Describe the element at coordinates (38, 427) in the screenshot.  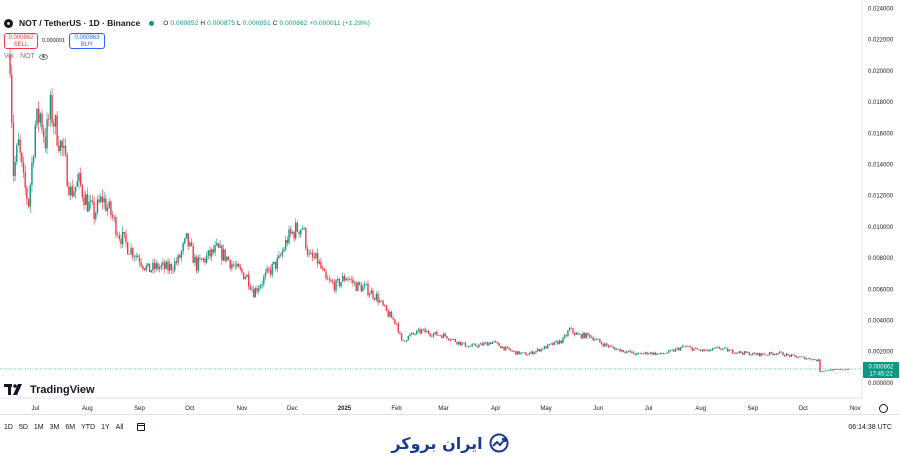
I see `range-1m: 1M` at that location.